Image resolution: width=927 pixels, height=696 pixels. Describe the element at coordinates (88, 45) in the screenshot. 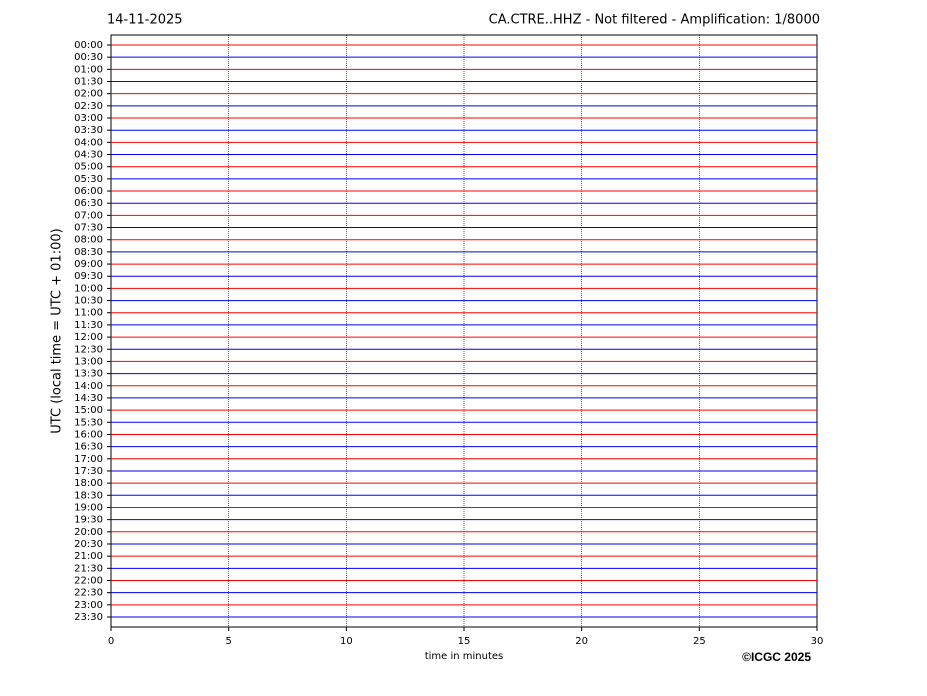

I see `y-tick-label: 00:00` at that location.